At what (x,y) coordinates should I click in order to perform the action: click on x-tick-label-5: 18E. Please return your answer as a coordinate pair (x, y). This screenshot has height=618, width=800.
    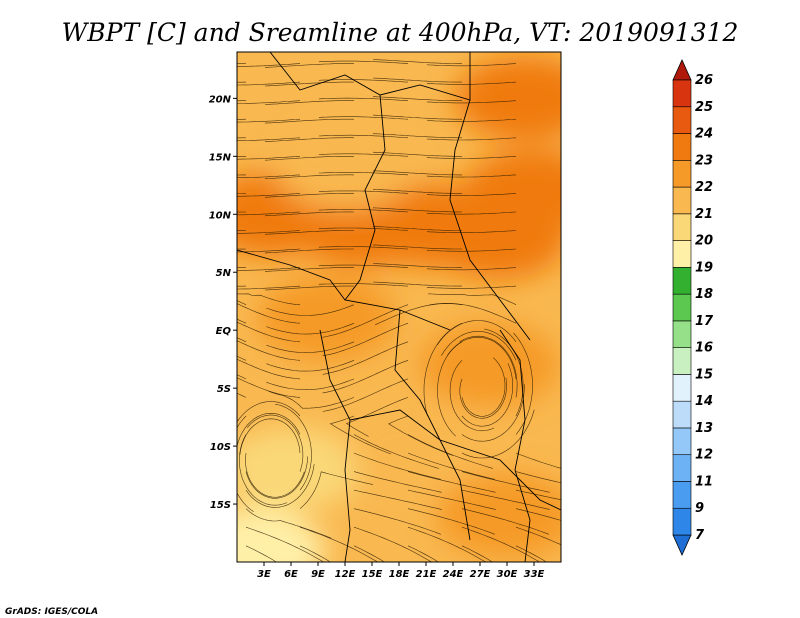
    Looking at the image, I should click on (399, 574).